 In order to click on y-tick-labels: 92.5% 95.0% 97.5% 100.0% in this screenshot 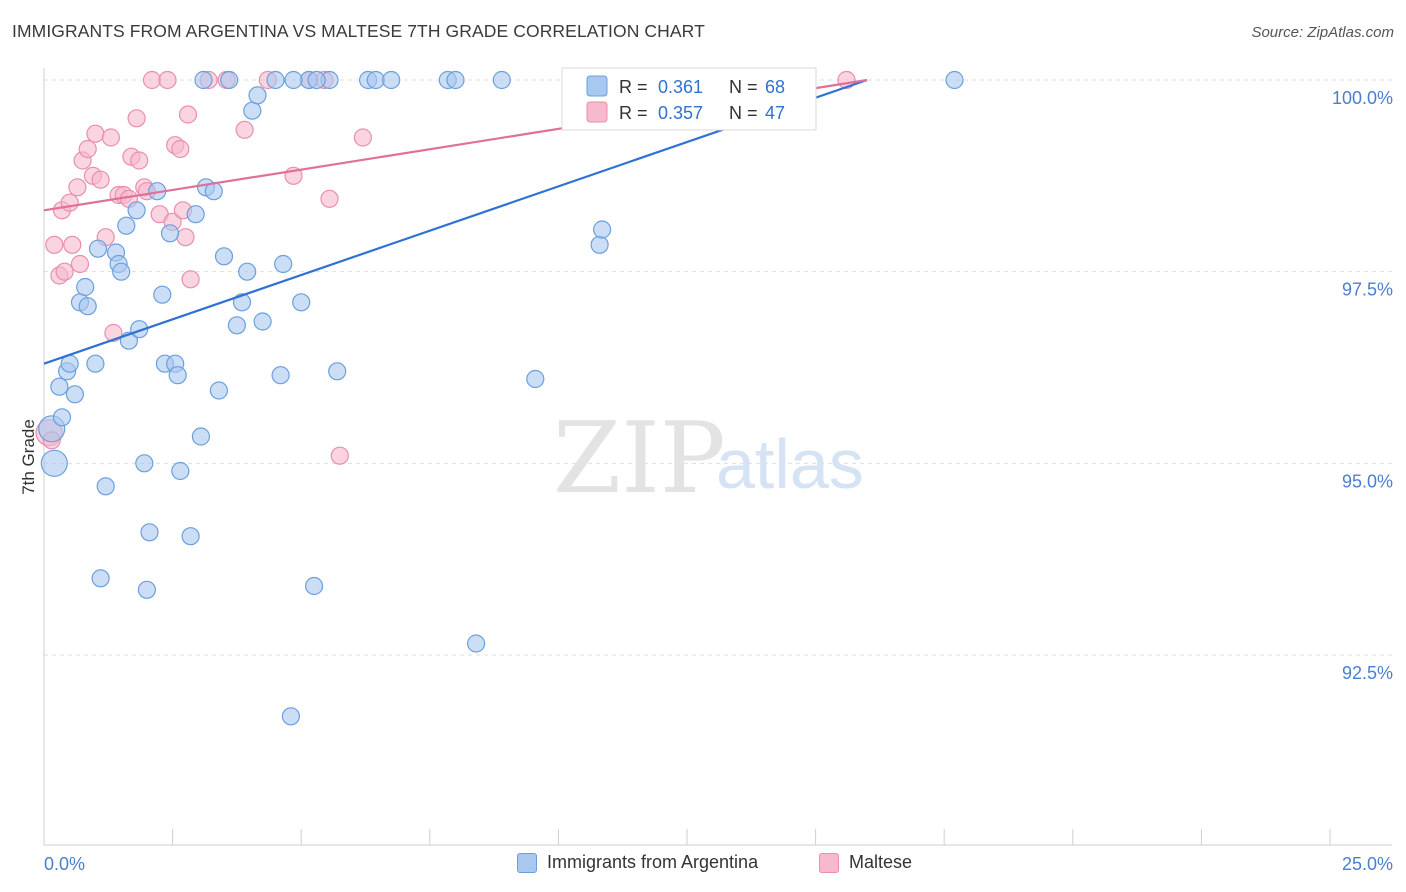, I will do `click(1362, 385)`.